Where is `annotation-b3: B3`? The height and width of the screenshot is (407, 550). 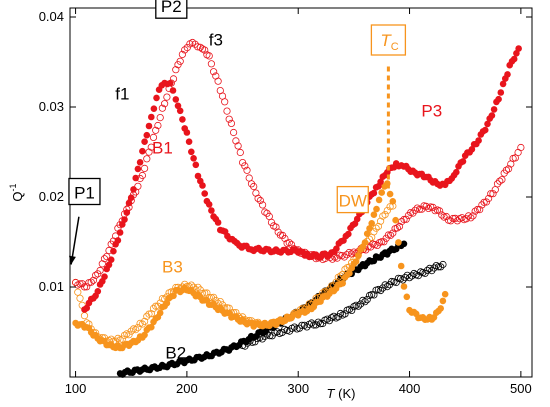 annotation-b3: B3 is located at coordinates (172, 266).